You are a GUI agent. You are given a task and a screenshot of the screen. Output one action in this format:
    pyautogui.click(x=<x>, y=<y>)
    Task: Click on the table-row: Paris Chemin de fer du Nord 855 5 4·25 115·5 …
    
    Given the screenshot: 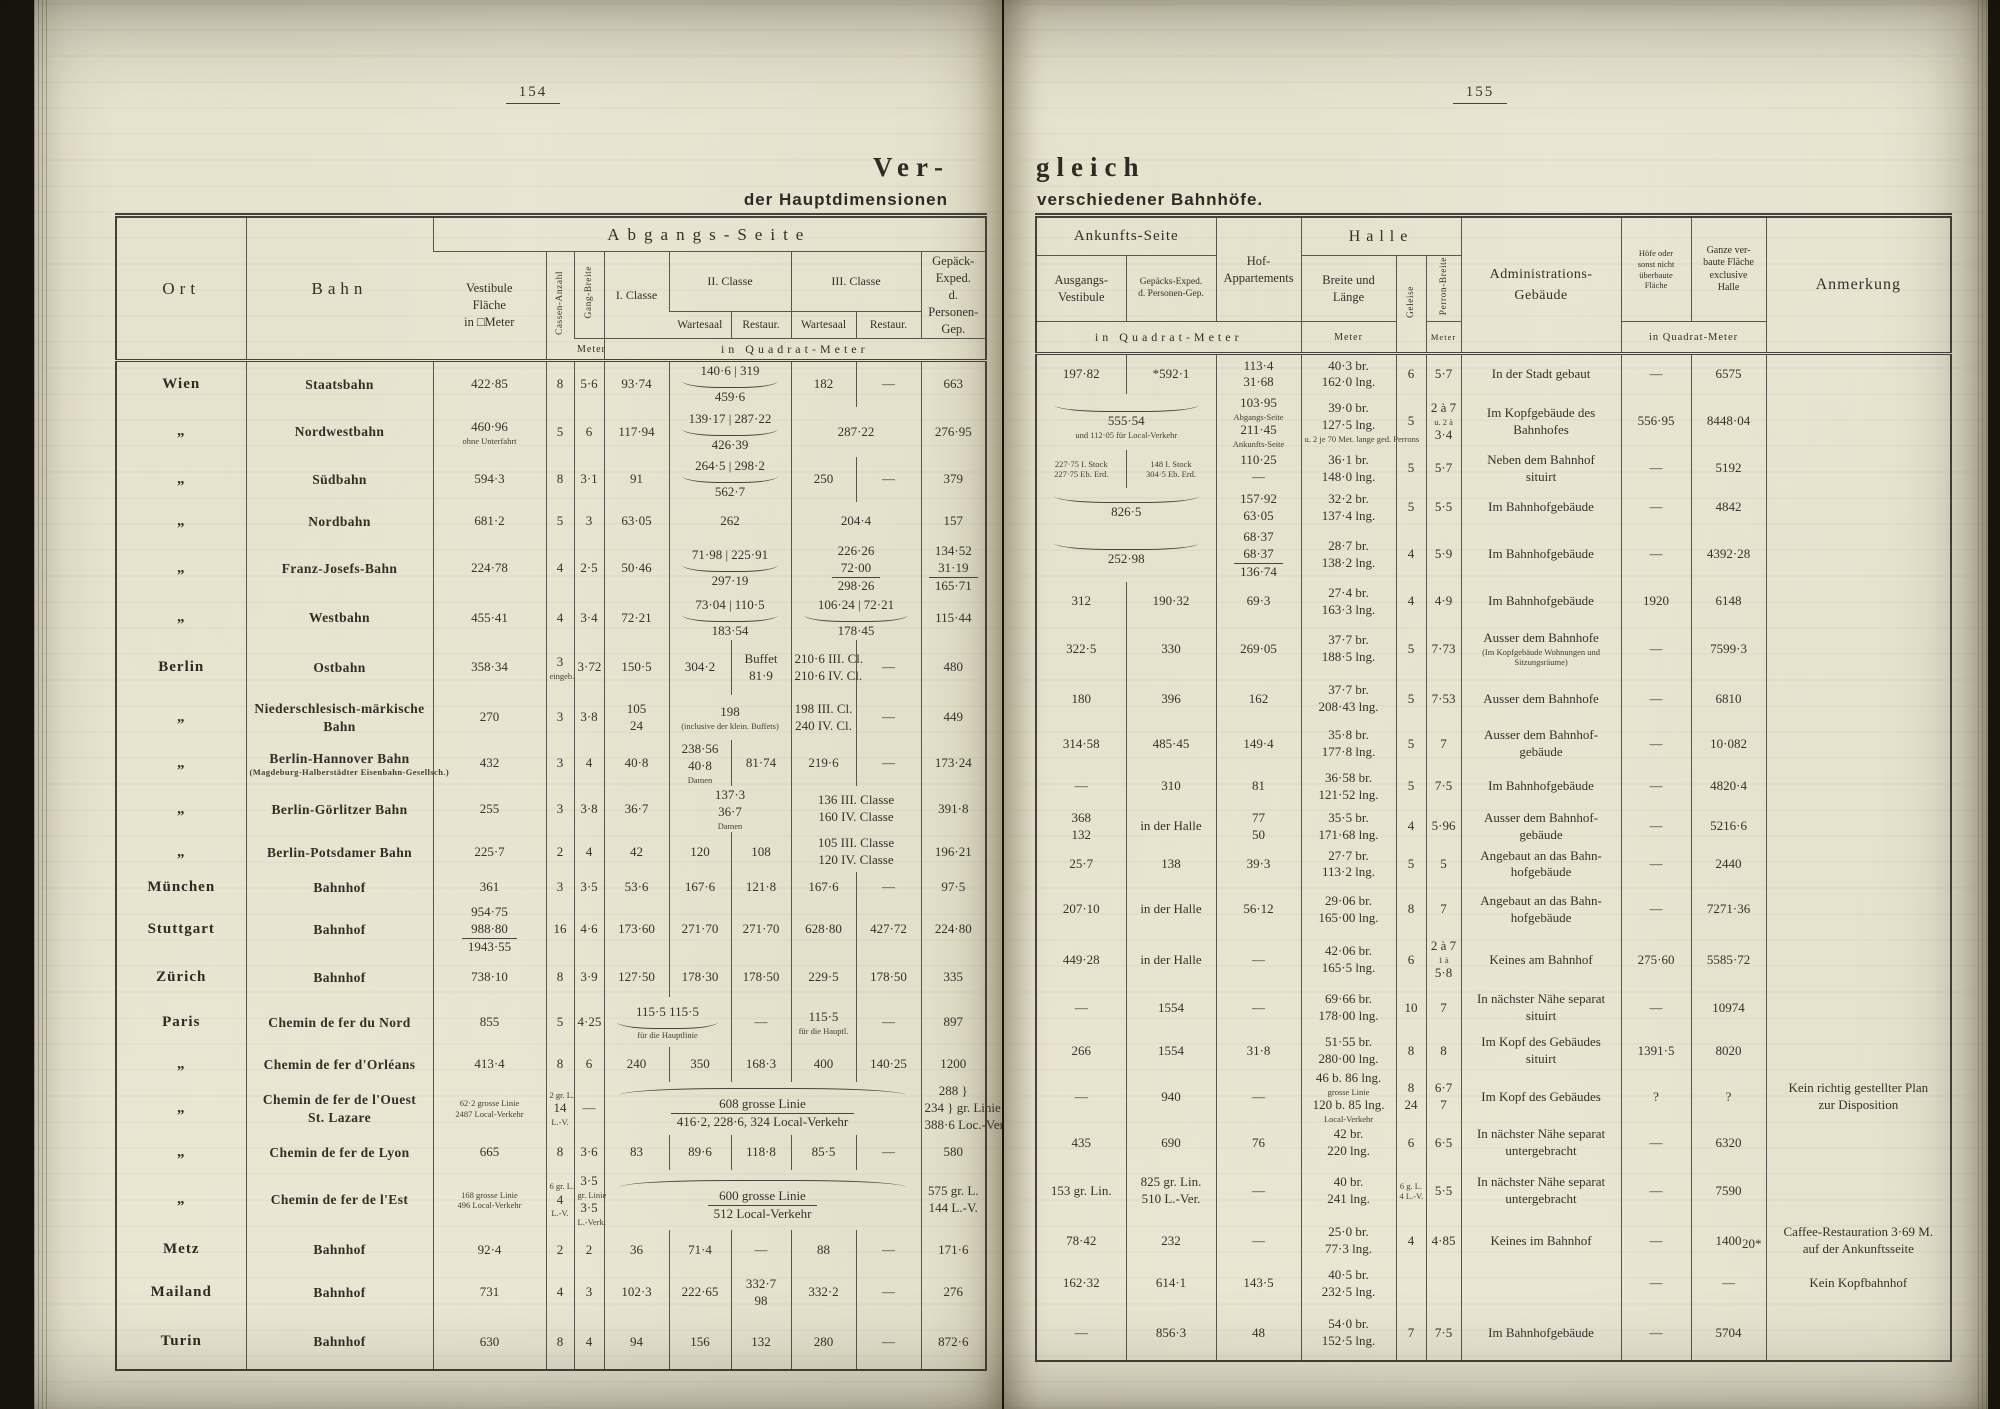 What is the action you would take?
    pyautogui.click(x=551, y=1022)
    